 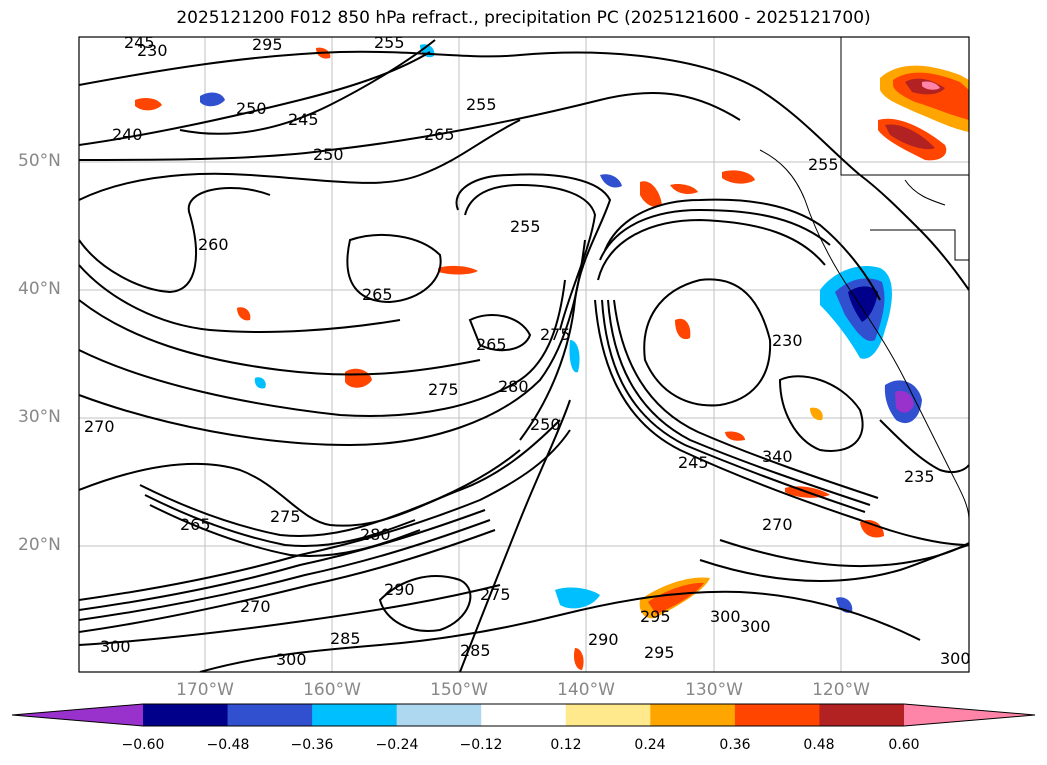 I want to click on lon-label: 170°W, so click(x=205, y=690).